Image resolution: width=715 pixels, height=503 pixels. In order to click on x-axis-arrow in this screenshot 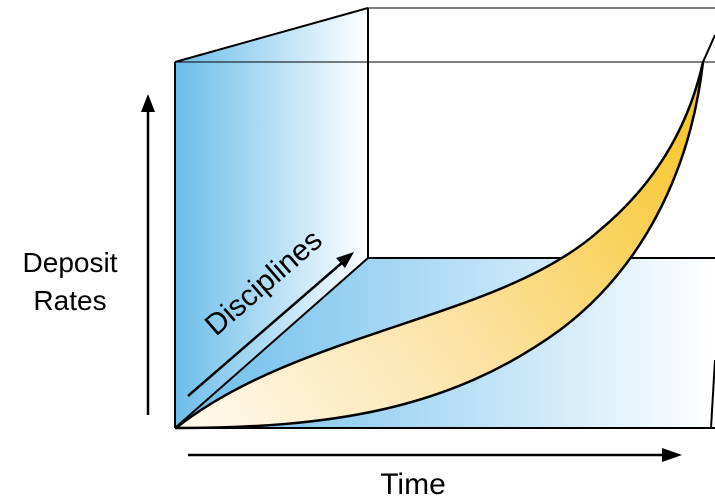, I will do `click(435, 455)`.